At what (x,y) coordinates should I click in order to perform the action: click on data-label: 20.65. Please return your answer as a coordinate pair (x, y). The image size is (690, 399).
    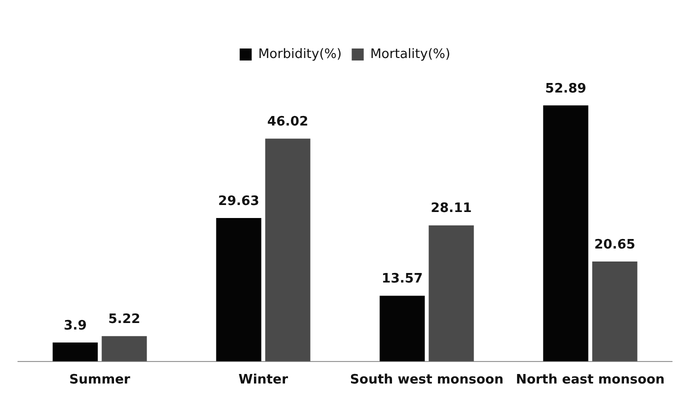
    Looking at the image, I should click on (615, 244).